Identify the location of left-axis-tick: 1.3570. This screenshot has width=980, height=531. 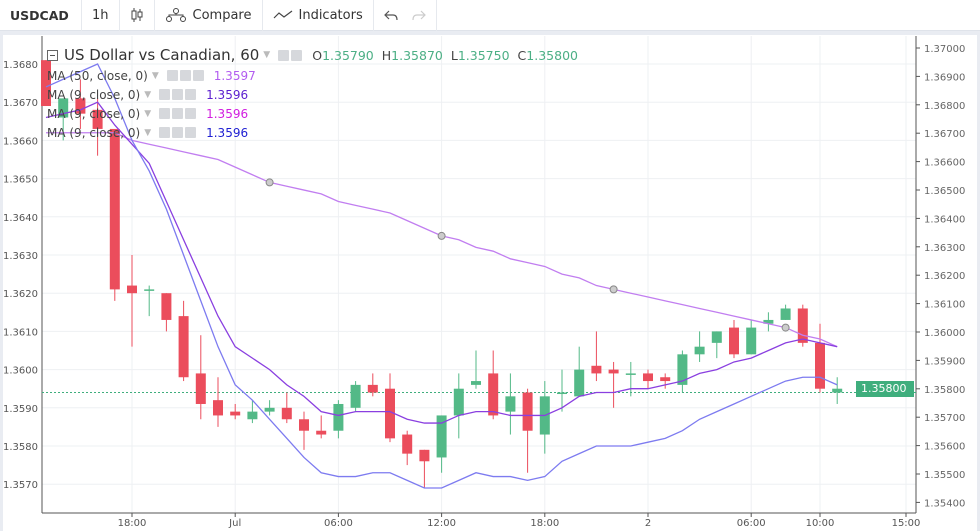
(20, 485).